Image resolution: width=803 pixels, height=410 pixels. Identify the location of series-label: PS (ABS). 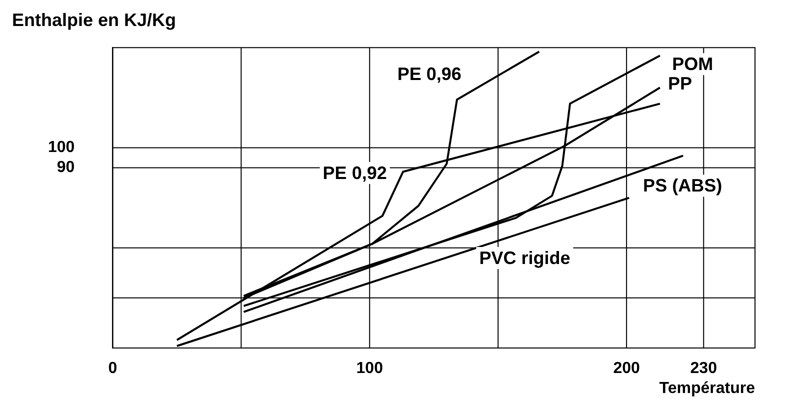
(682, 186).